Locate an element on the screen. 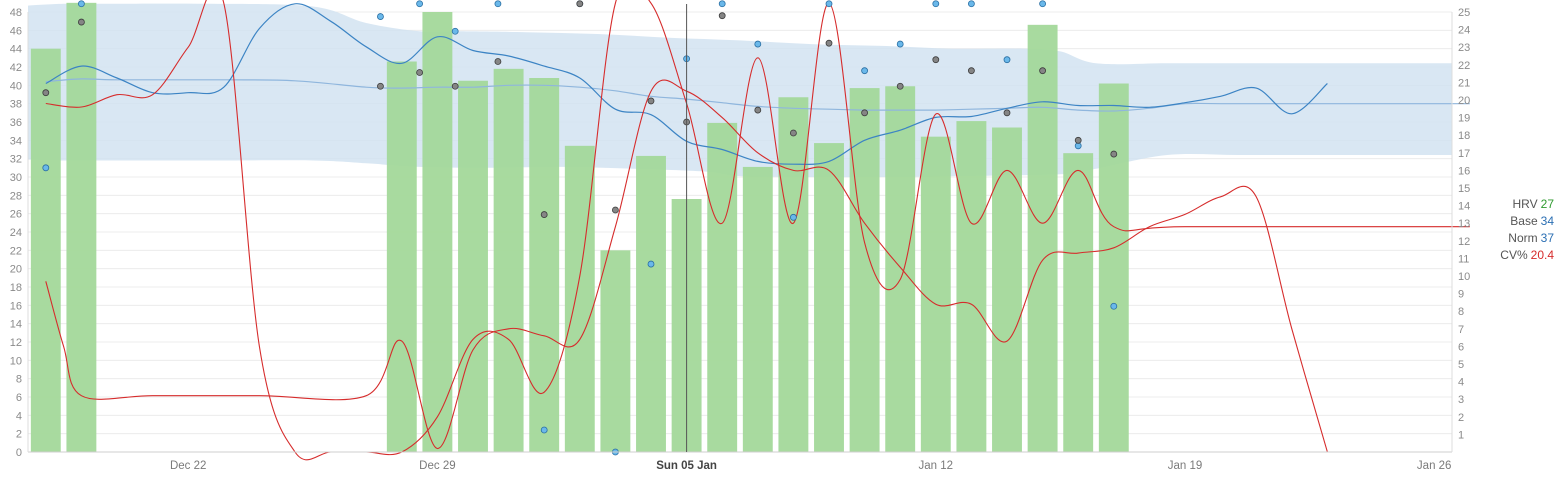 This screenshot has width=1558, height=479. y-tick-left: 26 is located at coordinates (16, 215).